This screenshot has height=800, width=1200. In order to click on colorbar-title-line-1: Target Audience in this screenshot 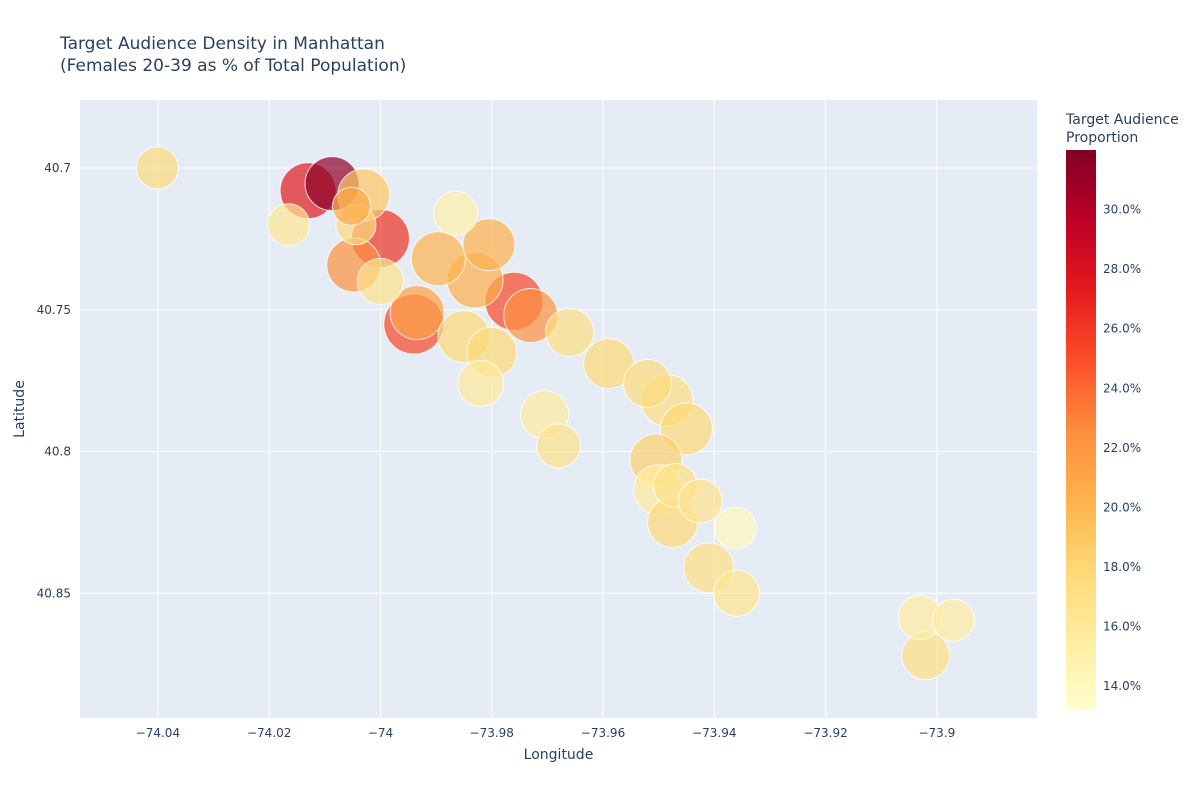, I will do `click(1122, 120)`.